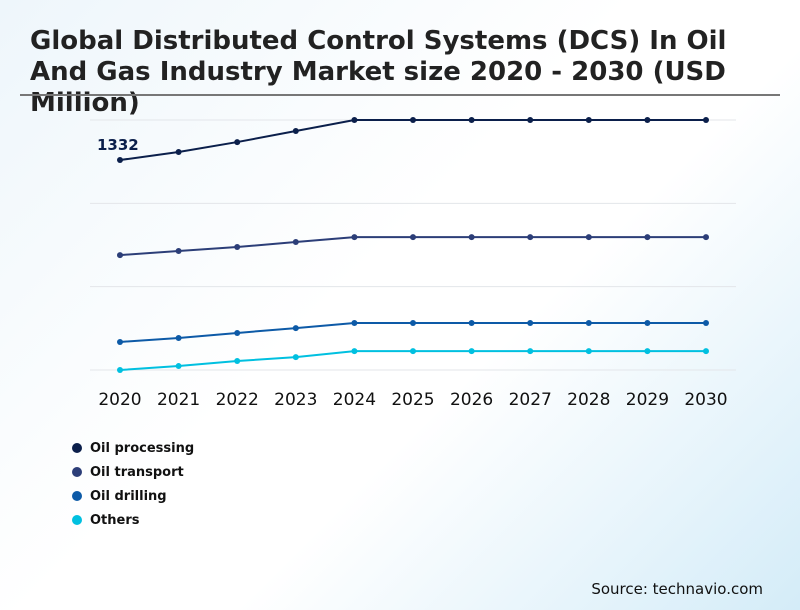 This screenshot has width=800, height=610. Describe the element at coordinates (530, 400) in the screenshot. I see `x-tick-label: 2027` at that location.